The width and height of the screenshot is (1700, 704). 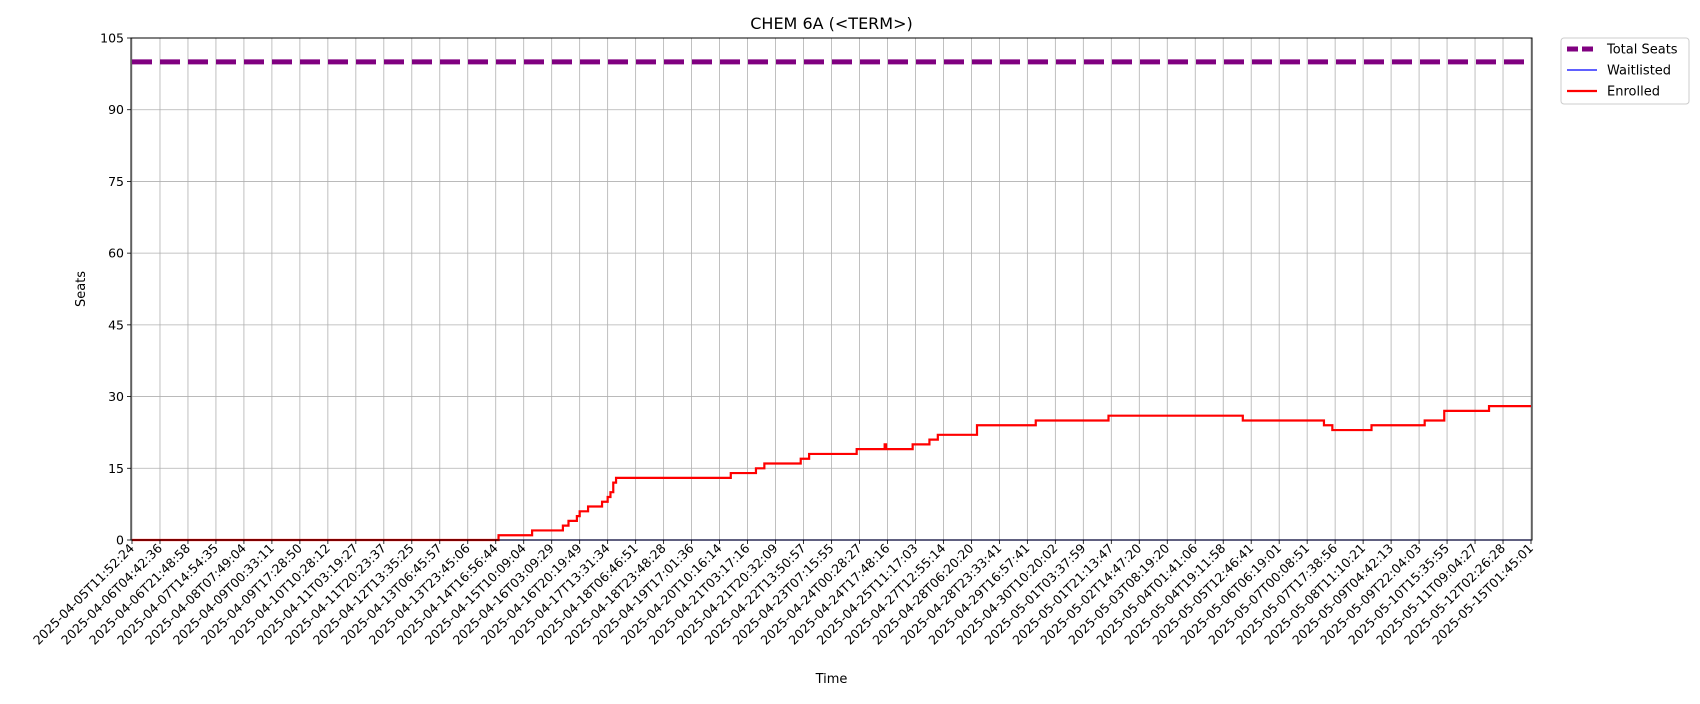 I want to click on legend-label-total-seats: Total Seats, so click(x=1642, y=50).